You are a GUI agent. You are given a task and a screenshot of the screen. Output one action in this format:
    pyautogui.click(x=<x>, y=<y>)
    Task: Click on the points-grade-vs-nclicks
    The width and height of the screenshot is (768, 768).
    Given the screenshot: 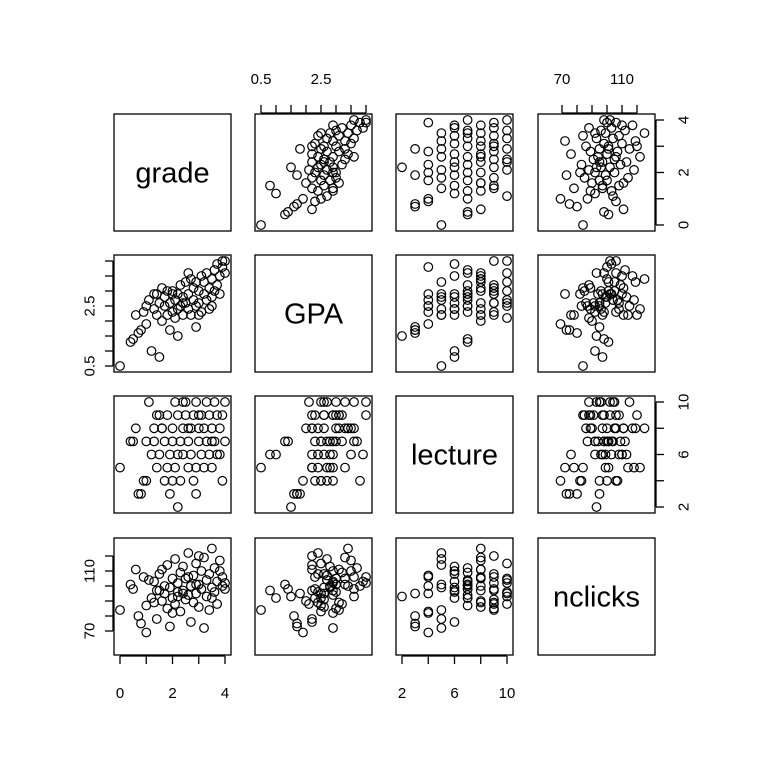 What is the action you would take?
    pyautogui.click(x=602, y=172)
    